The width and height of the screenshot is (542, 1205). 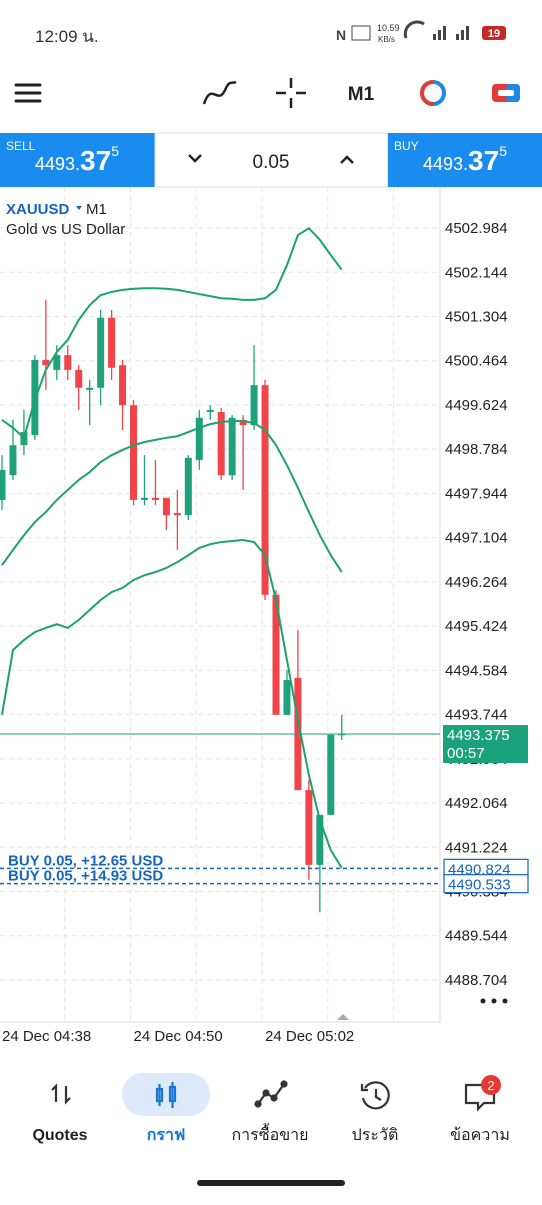 What do you see at coordinates (476, 582) in the screenshot?
I see `y-tick-label: 4496.264` at bounding box center [476, 582].